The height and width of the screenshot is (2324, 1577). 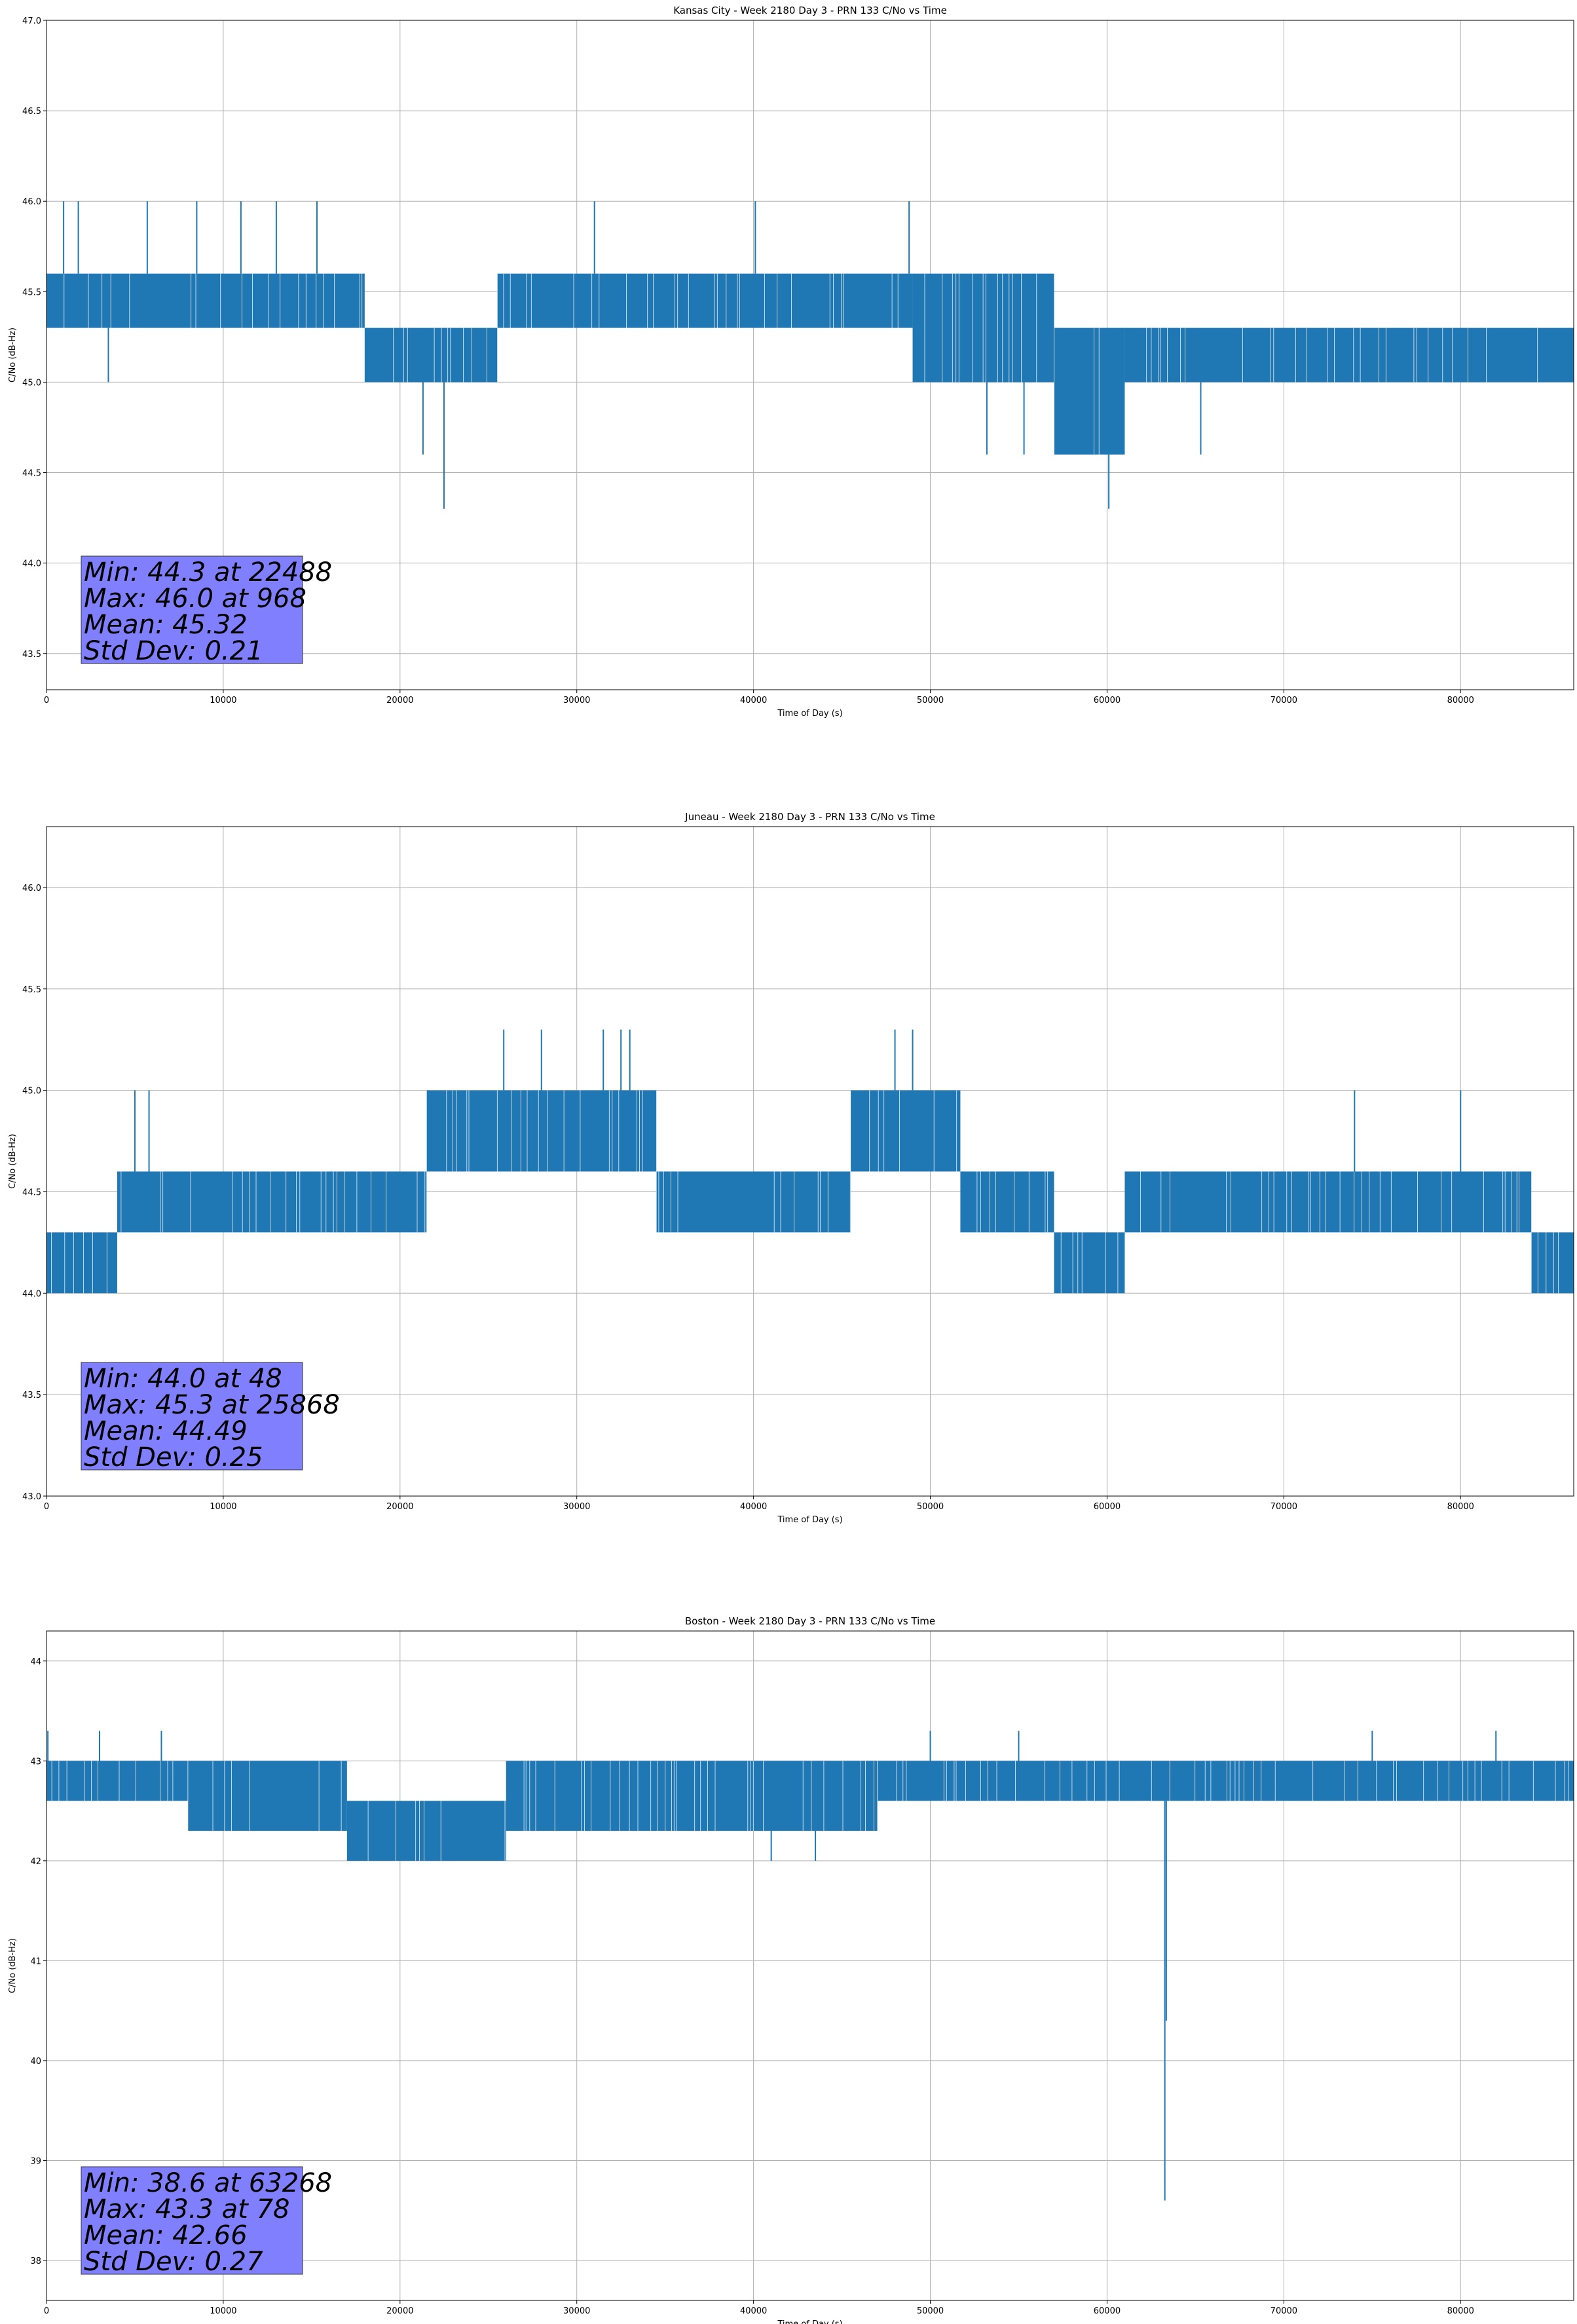 I want to click on stats-line: Mean: 44.49, so click(x=166, y=1431).